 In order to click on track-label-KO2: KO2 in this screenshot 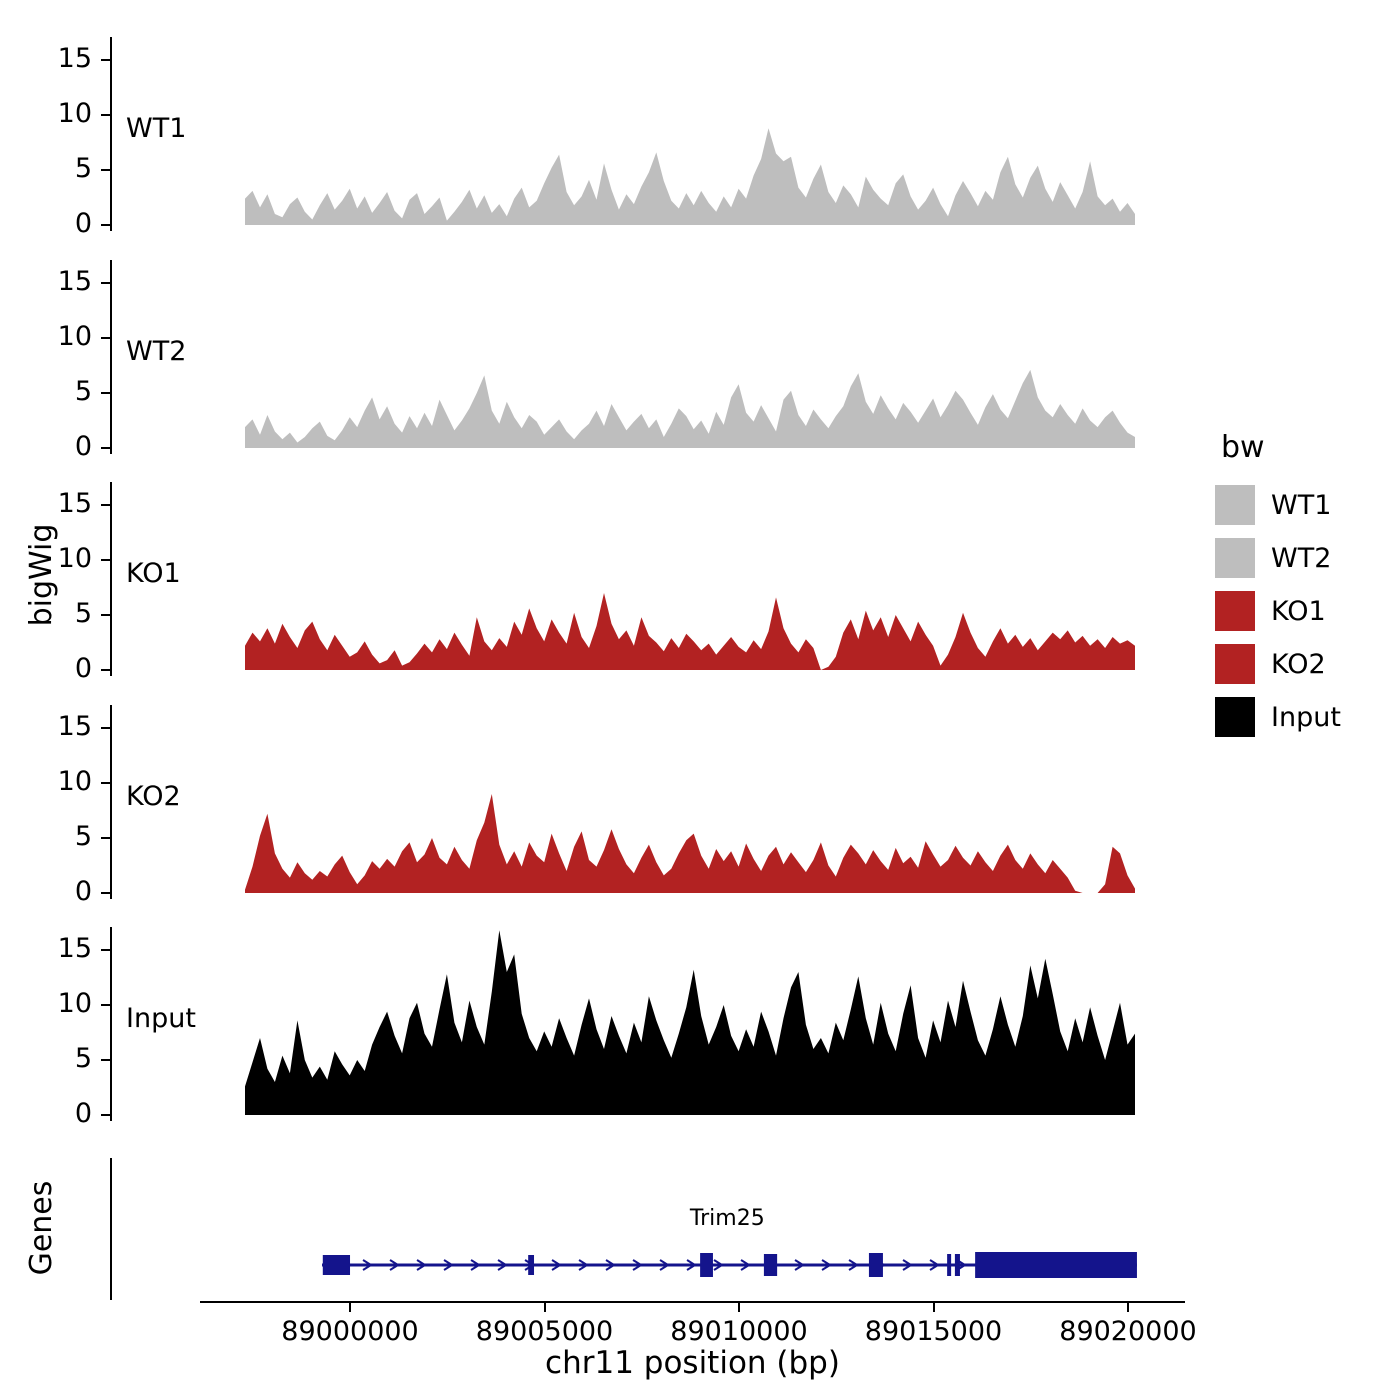, I will do `click(153, 796)`.